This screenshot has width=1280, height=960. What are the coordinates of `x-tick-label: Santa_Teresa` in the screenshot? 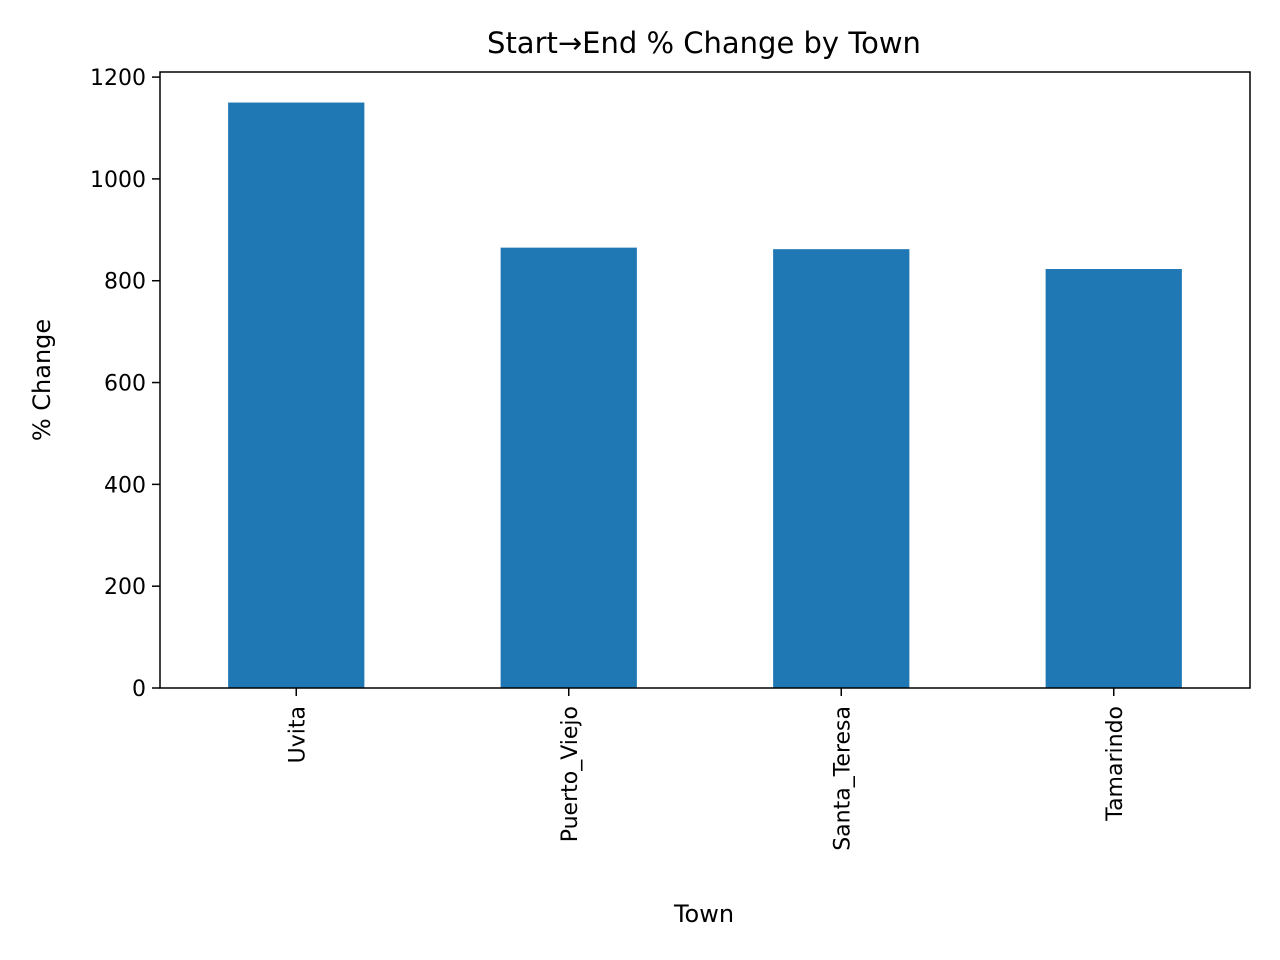 It's located at (842, 778).